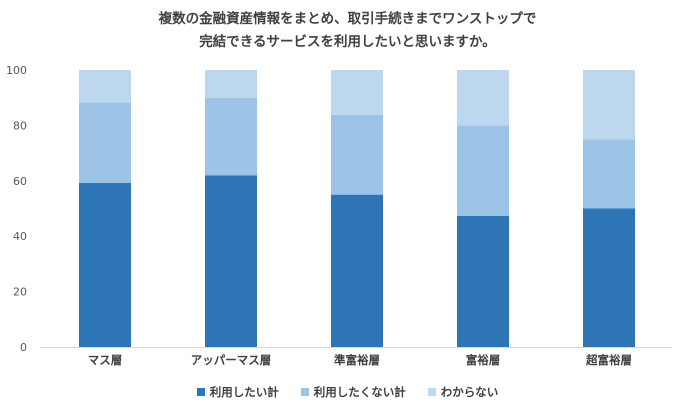 The image size is (695, 413). I want to click on y-tick-label: 20, so click(20, 292).